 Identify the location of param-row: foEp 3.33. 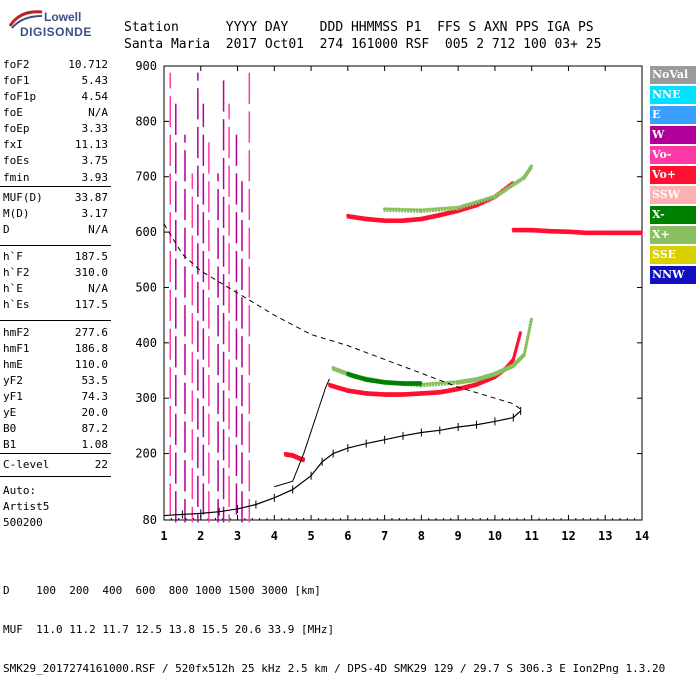
(55, 129).